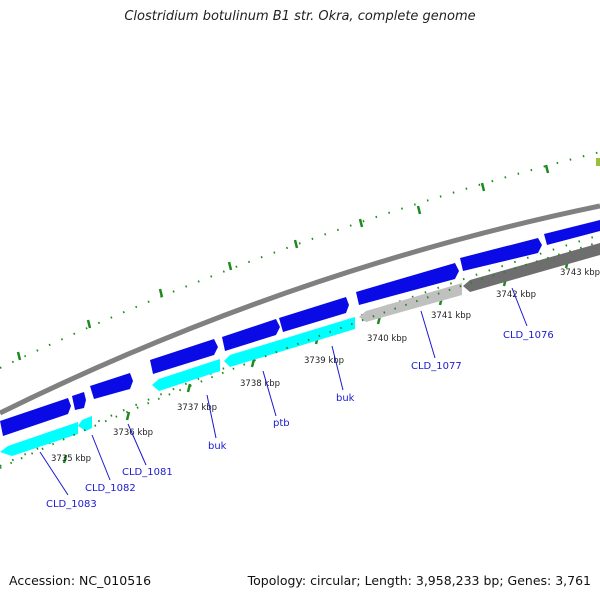  I want to click on kbp-label: 3743 kbp, so click(580, 273).